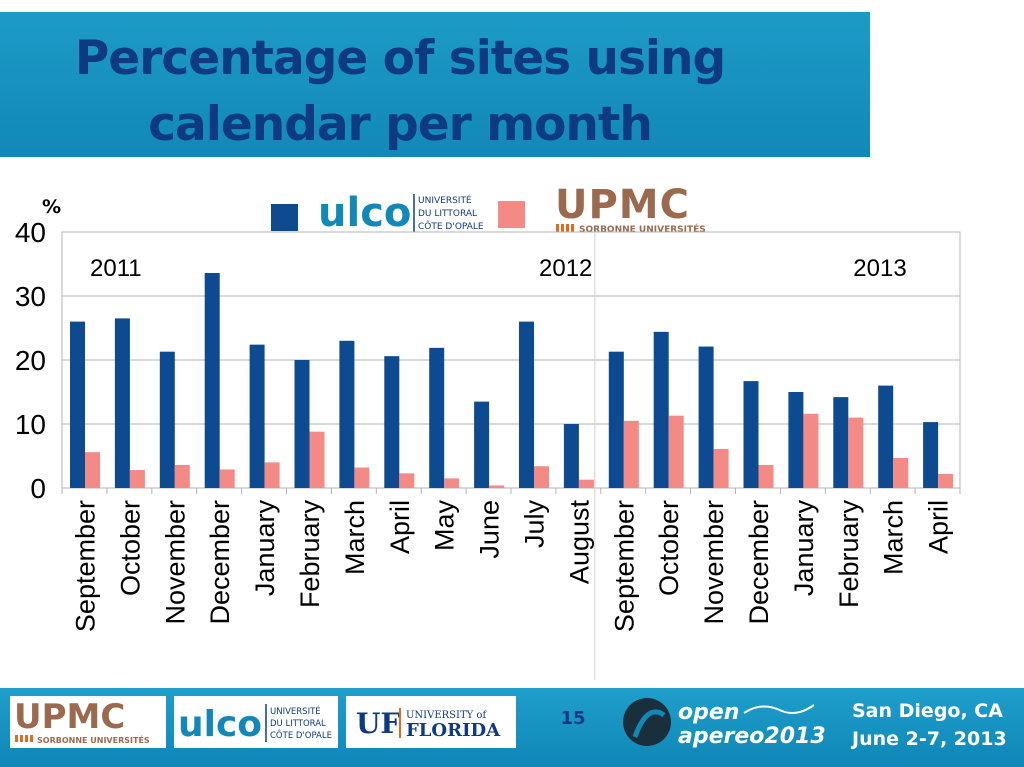  What do you see at coordinates (447, 214) in the screenshot?
I see `ulco-logo-line-2: DU LITTORAL` at bounding box center [447, 214].